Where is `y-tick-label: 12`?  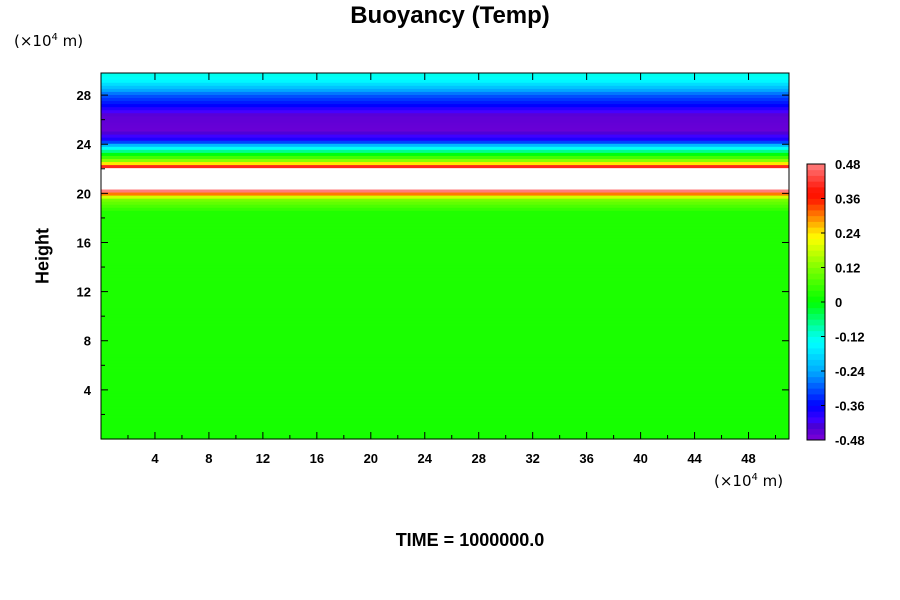 y-tick-label: 12 is located at coordinates (84, 292).